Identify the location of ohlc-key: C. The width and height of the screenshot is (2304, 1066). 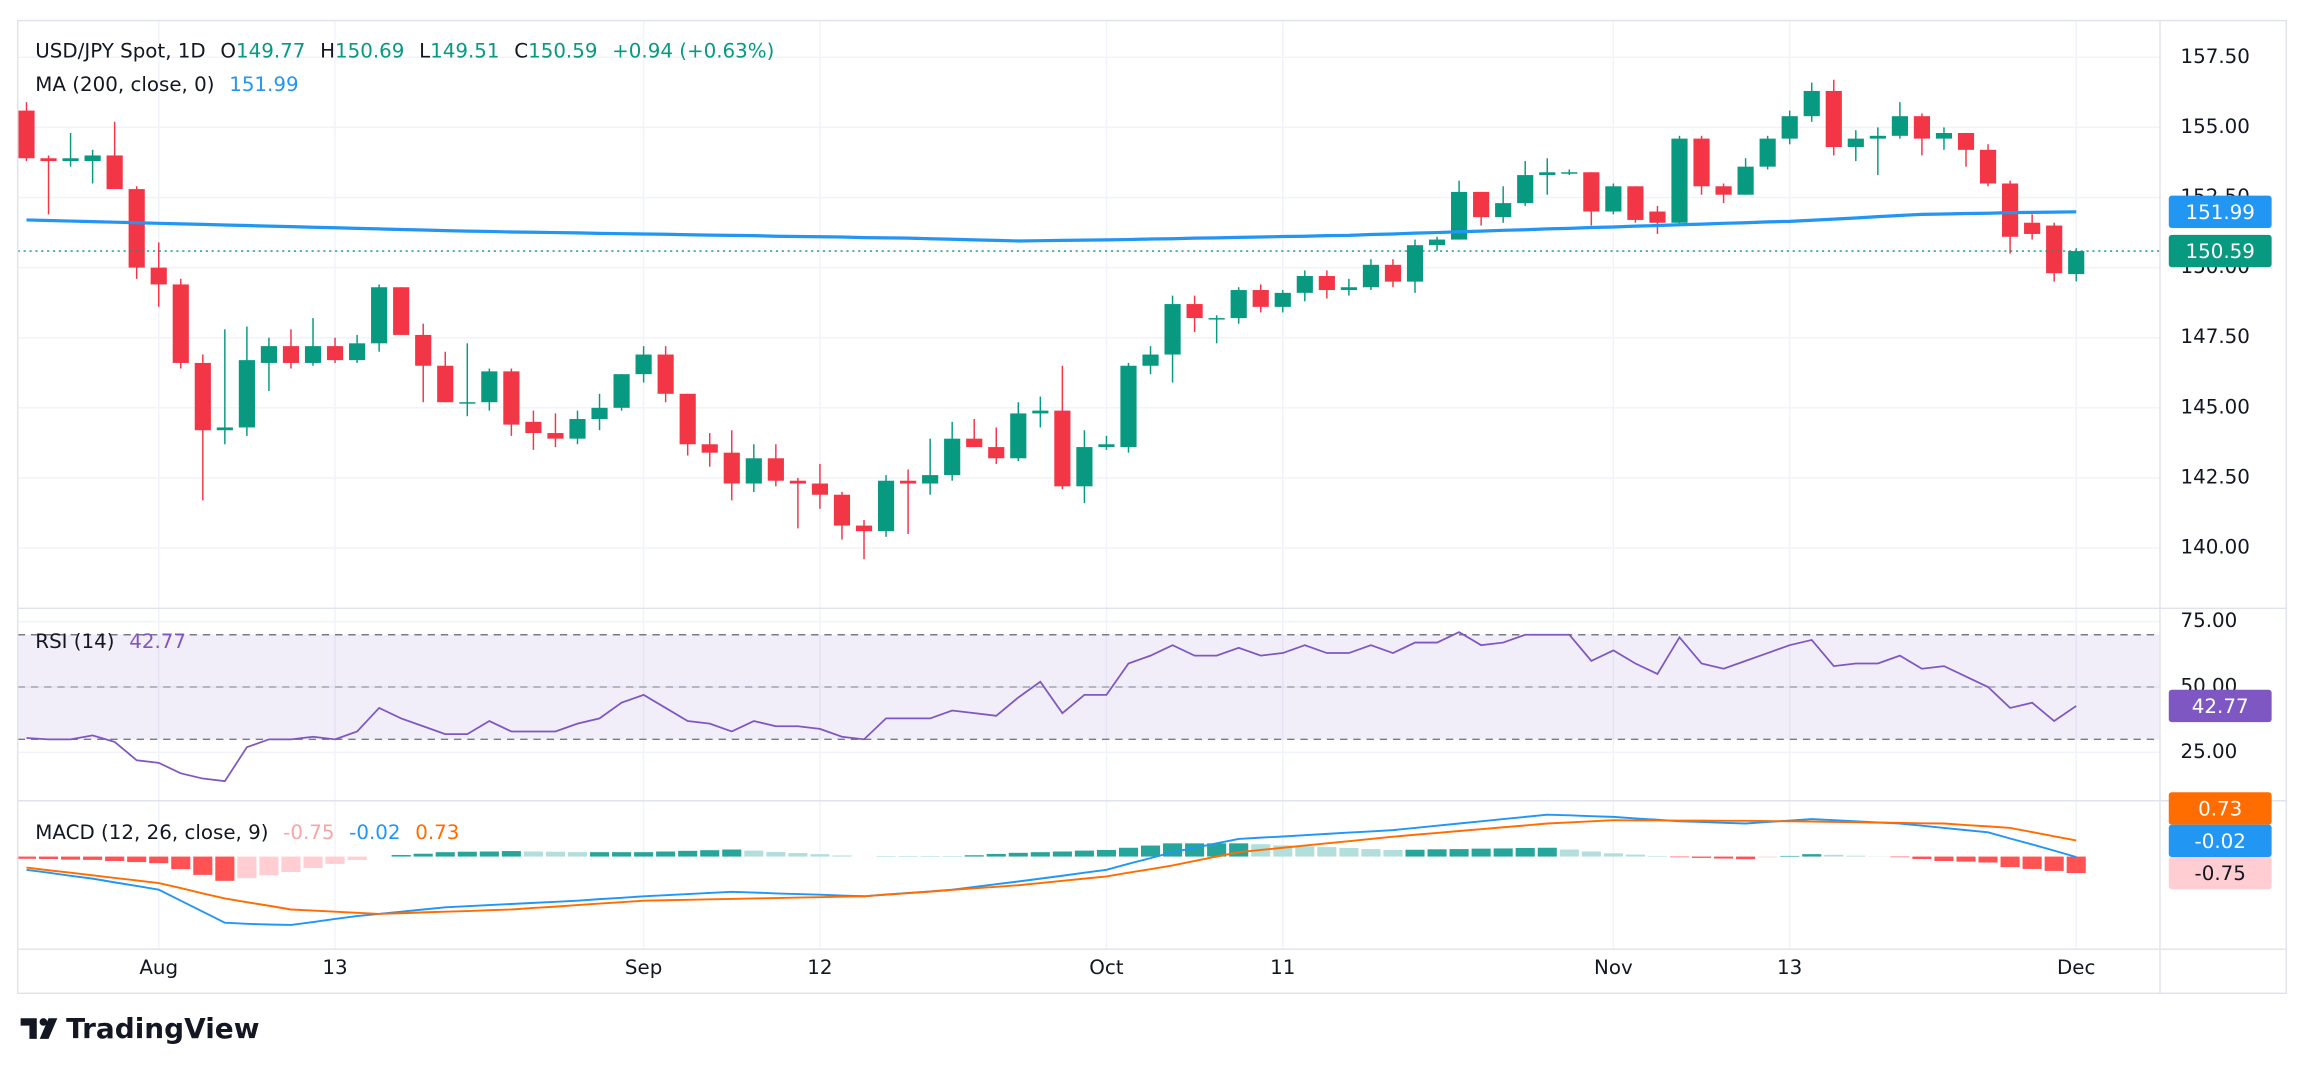
(521, 50).